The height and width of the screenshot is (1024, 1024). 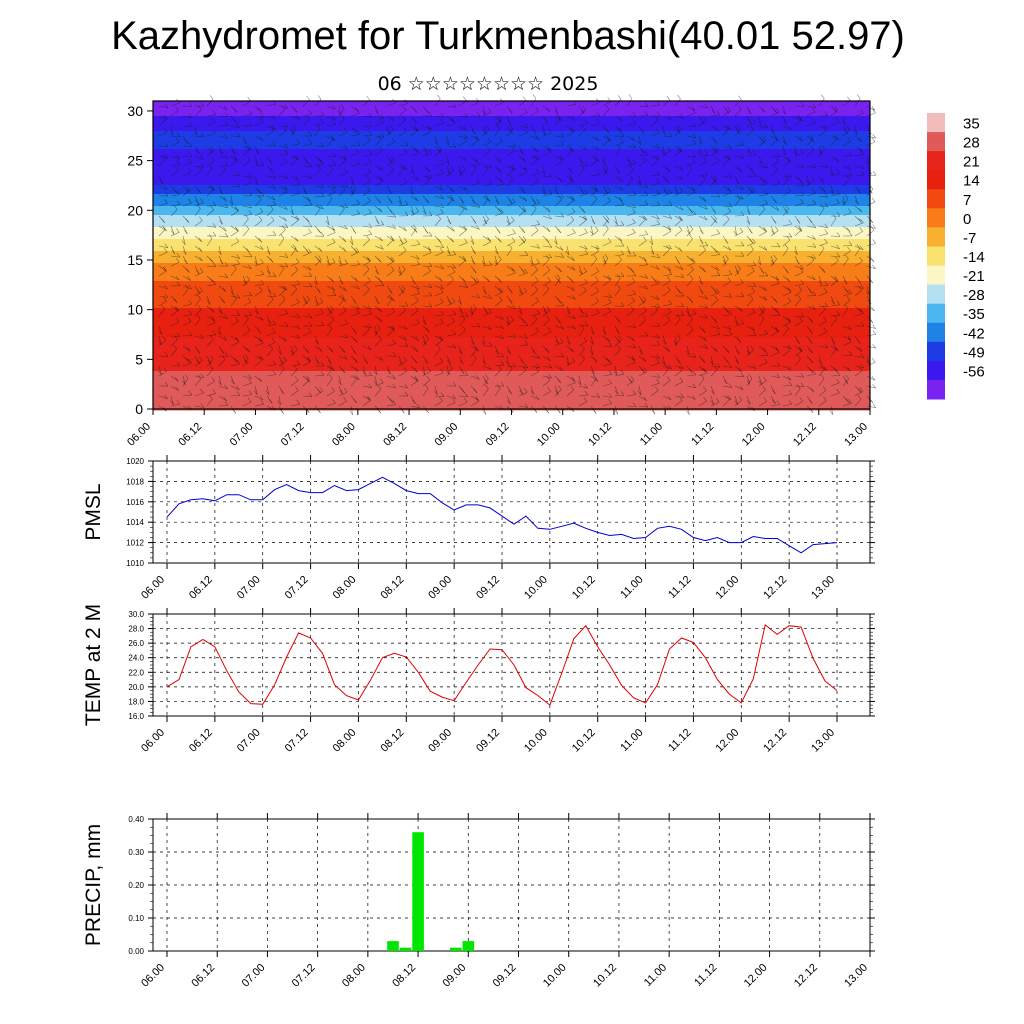 What do you see at coordinates (135, 161) in the screenshot?
I see `y-tick-label: 25` at bounding box center [135, 161].